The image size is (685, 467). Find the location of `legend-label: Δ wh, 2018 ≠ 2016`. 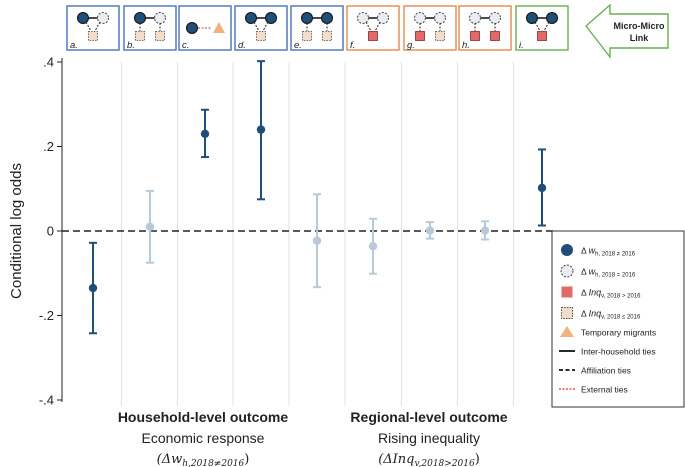

legend-label: Δ wh, 2018 ≠ 2016 is located at coordinates (608, 252).